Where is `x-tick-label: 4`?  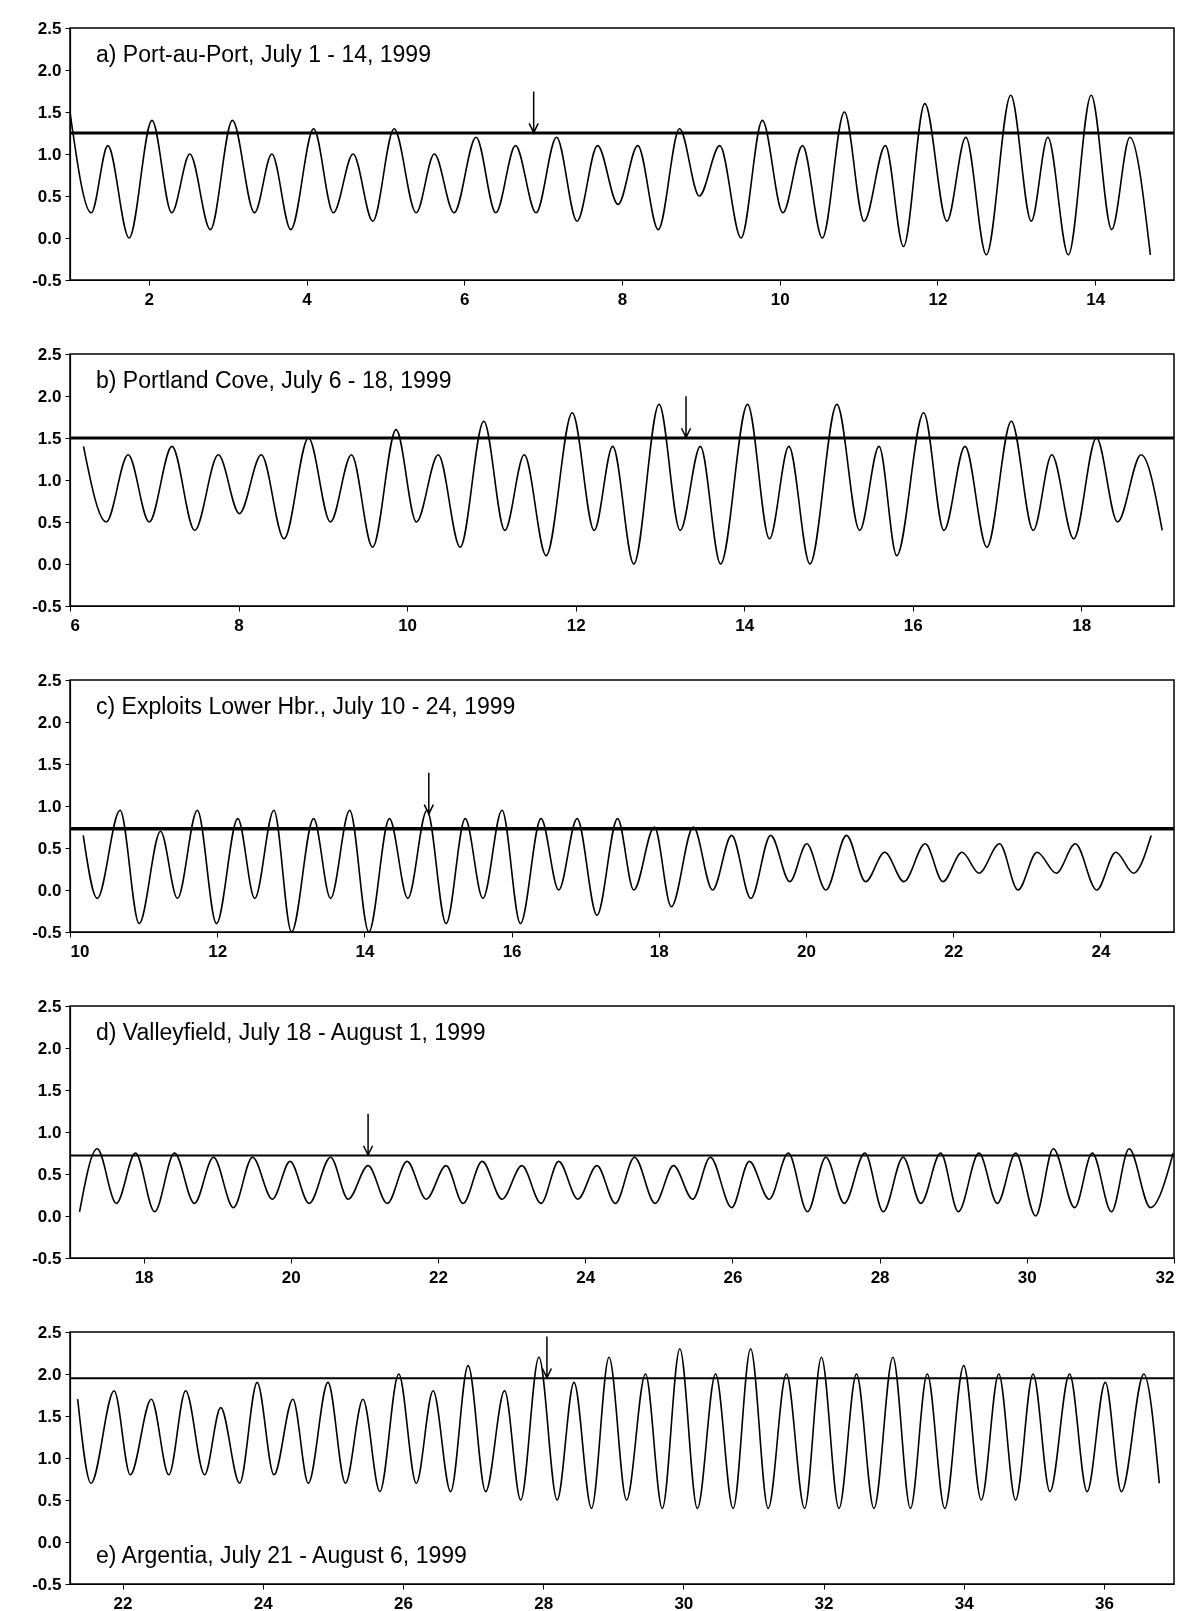
x-tick-label: 4 is located at coordinates (307, 299).